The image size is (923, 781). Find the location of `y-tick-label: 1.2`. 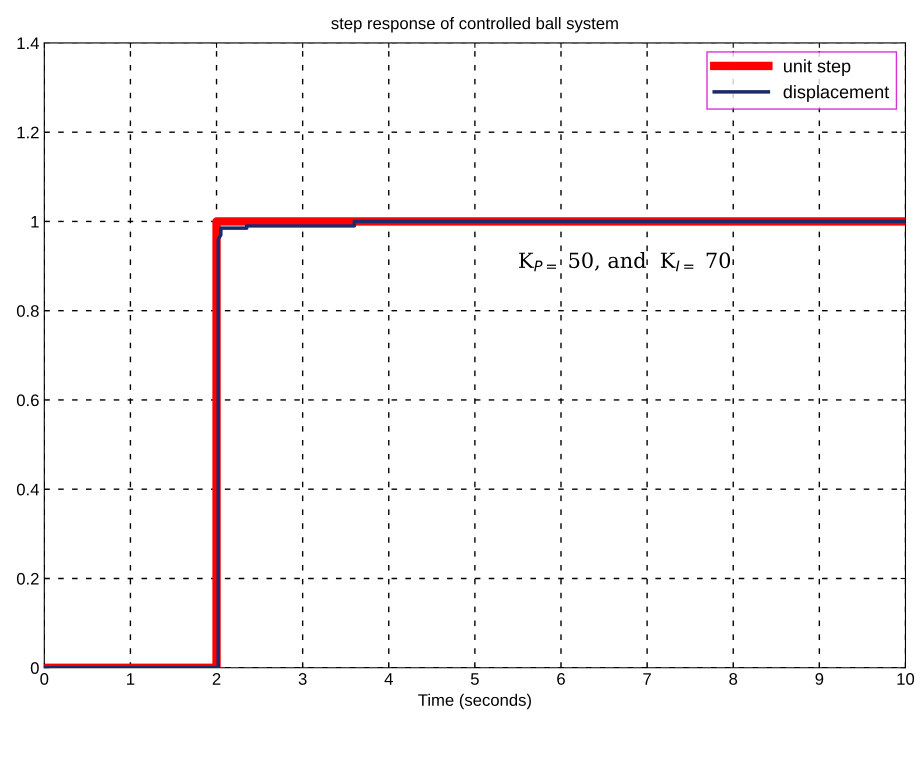

y-tick-label: 1.2 is located at coordinates (28, 132).